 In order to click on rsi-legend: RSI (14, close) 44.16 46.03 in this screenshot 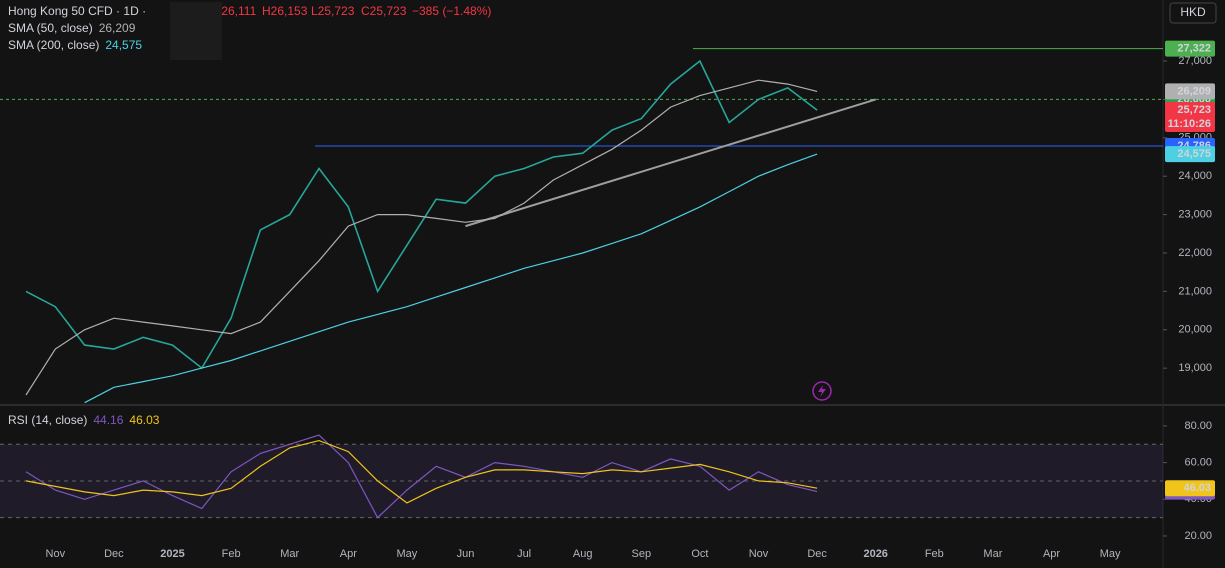, I will do `click(84, 420)`.